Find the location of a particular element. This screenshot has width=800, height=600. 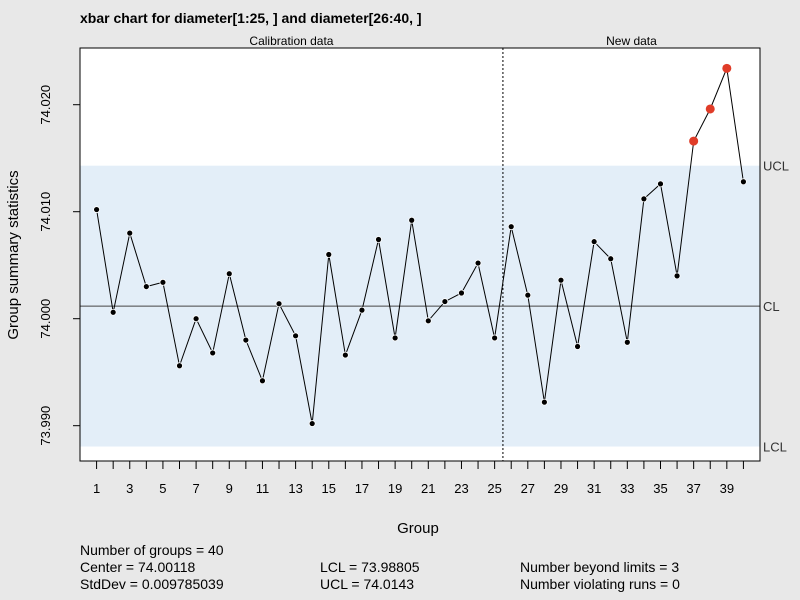

x-tick-label: 33 is located at coordinates (627, 488).